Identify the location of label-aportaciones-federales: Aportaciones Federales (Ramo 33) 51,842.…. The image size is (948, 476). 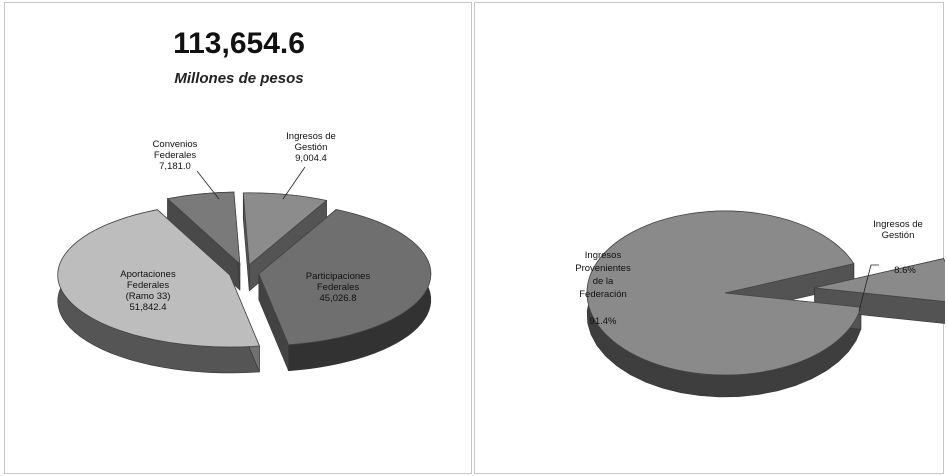
(148, 291).